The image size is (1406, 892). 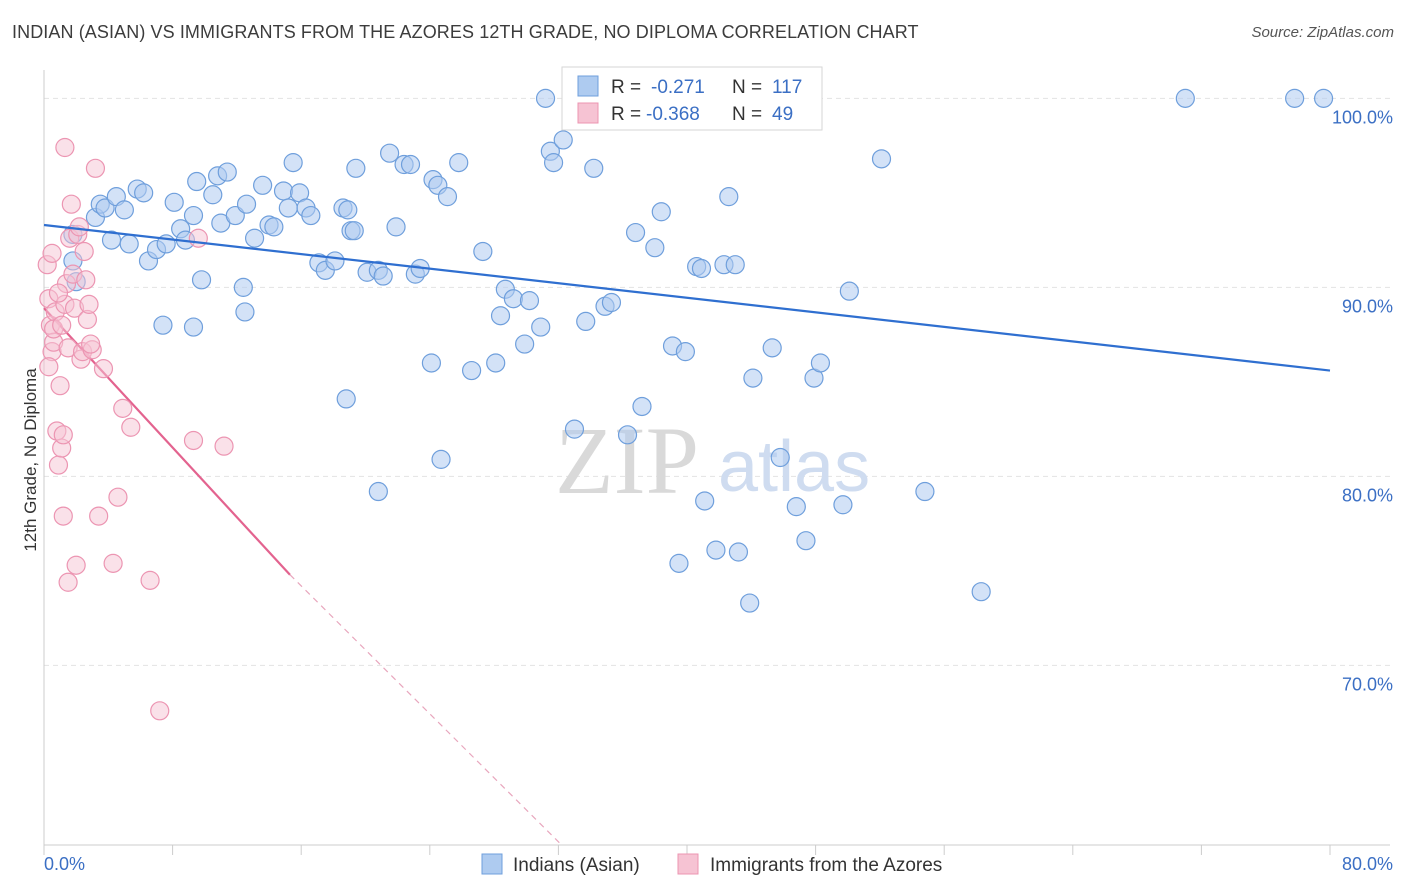 What do you see at coordinates (782, 114) in the screenshot?
I see `legend-n-value-2: 49` at bounding box center [782, 114].